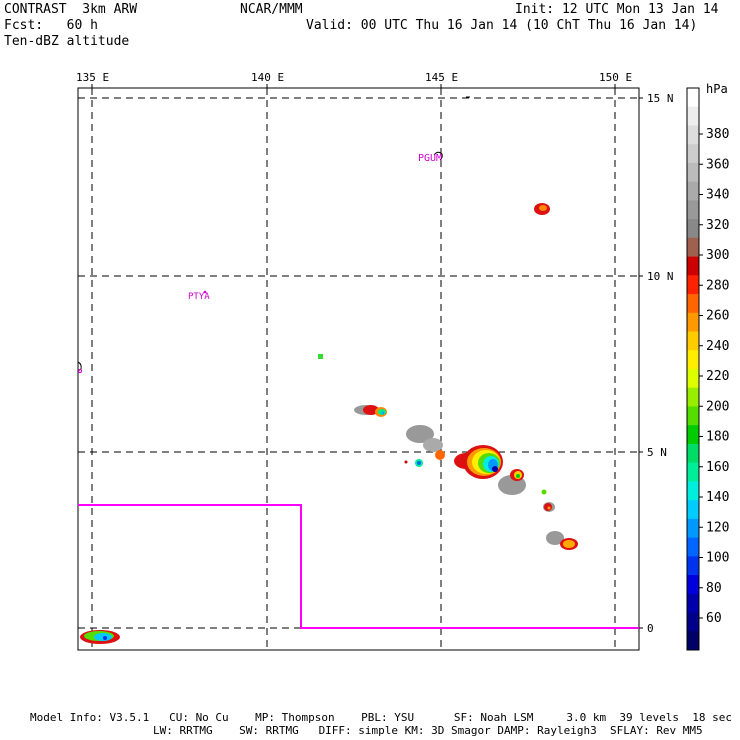  I want to click on lon-label-140e: 140 E, so click(267, 77).